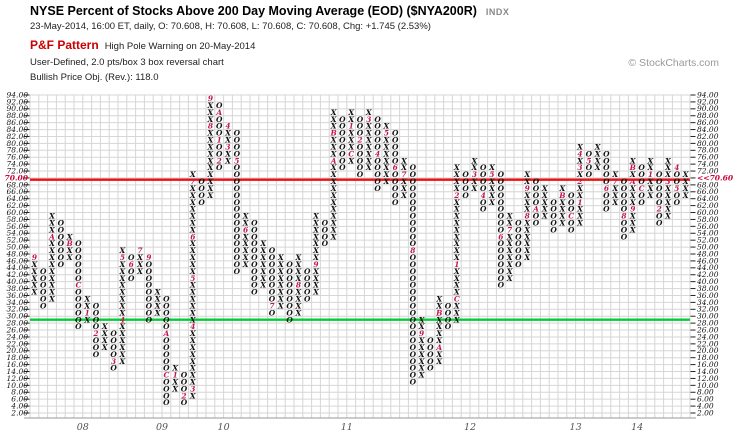 The image size is (745, 440). What do you see at coordinates (708, 378) in the screenshot?
I see `svg-text: 12.00` at bounding box center [708, 378].